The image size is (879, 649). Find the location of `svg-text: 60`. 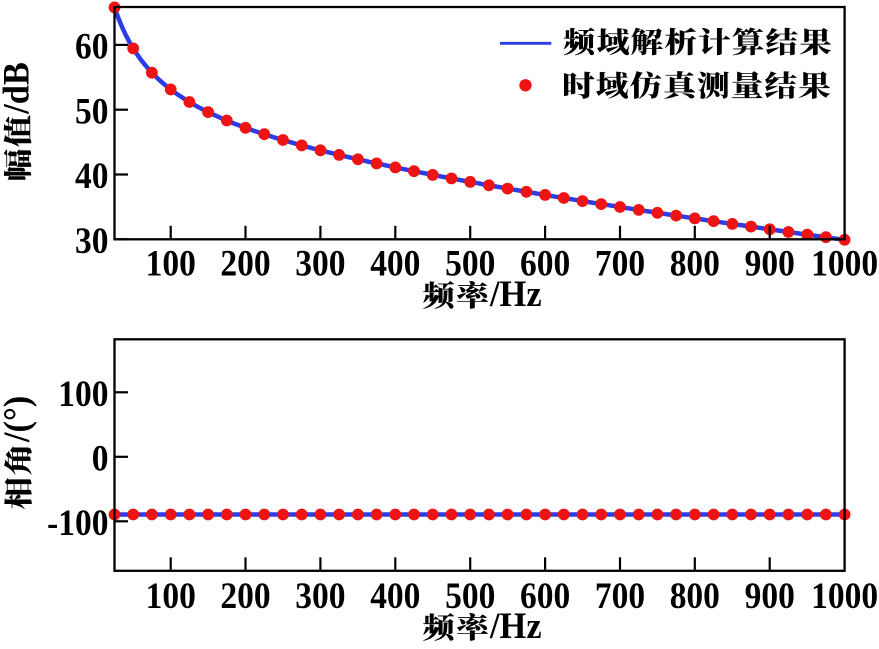

svg-text: 60 is located at coordinates (91, 46).